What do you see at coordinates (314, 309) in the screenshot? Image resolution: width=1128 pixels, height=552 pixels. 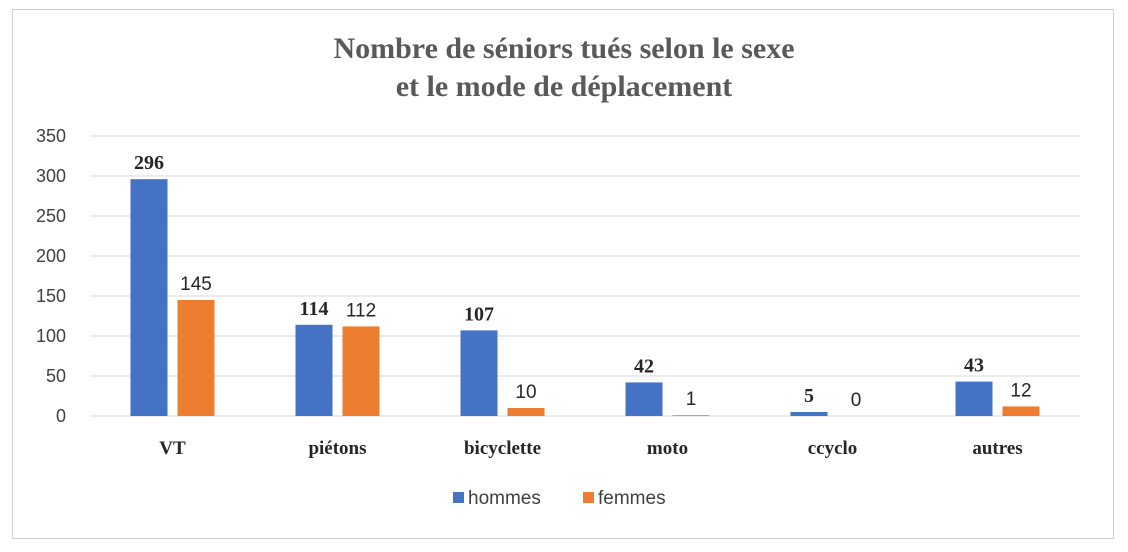 I see `data-label-hommes: 114` at bounding box center [314, 309].